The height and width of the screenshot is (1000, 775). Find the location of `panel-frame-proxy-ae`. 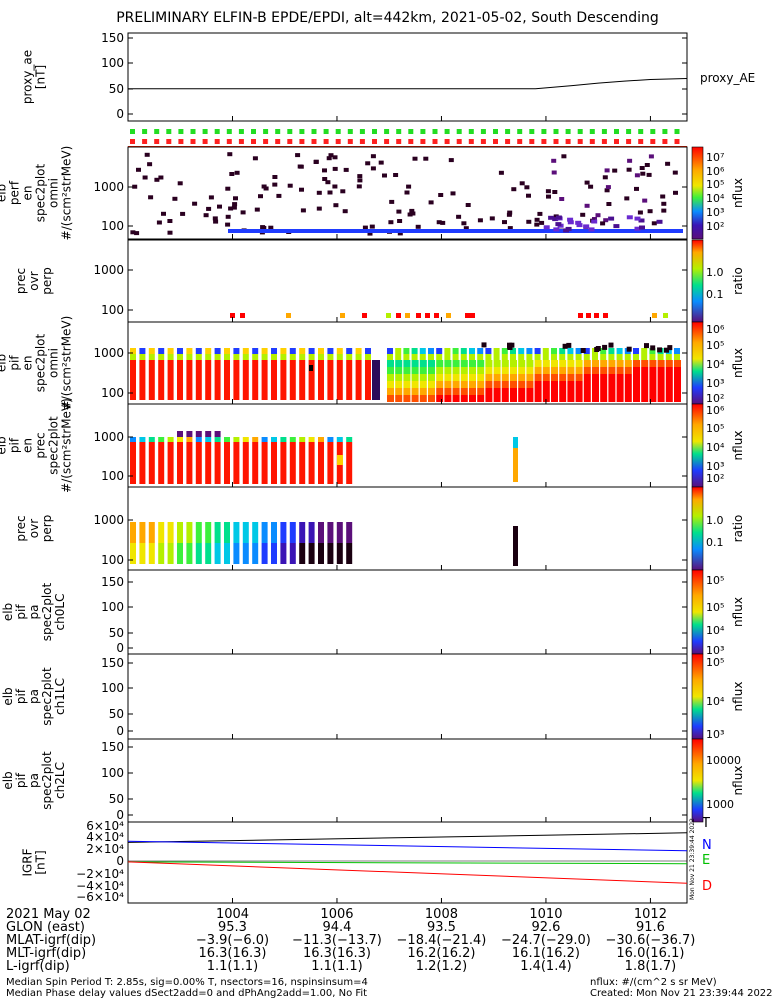

panel-frame-proxy-ae is located at coordinates (407, 77).